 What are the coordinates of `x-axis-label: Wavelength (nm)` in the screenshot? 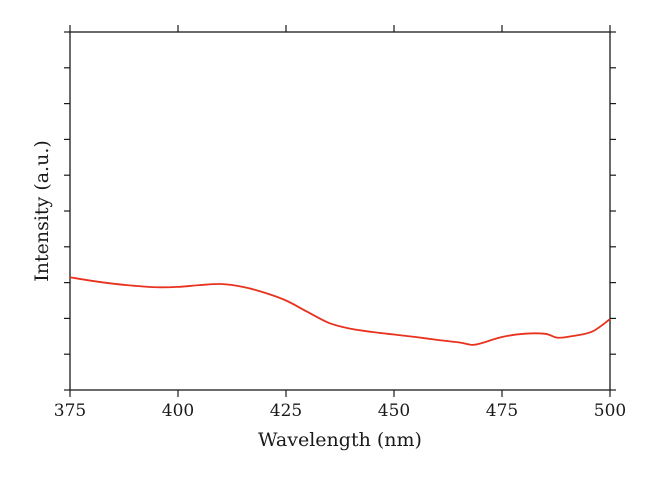 It's located at (340, 440).